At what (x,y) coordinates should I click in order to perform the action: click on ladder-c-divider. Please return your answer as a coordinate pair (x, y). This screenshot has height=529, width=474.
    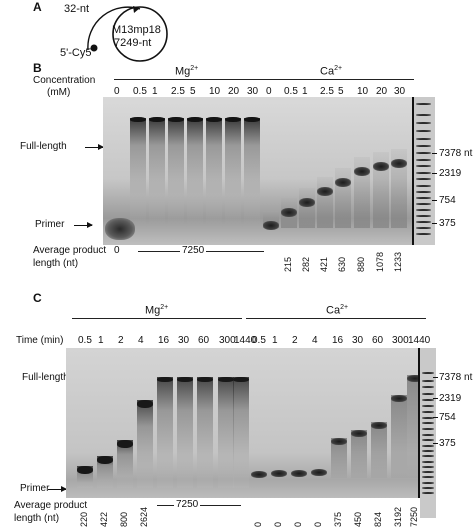
    Looking at the image, I should click on (419, 423).